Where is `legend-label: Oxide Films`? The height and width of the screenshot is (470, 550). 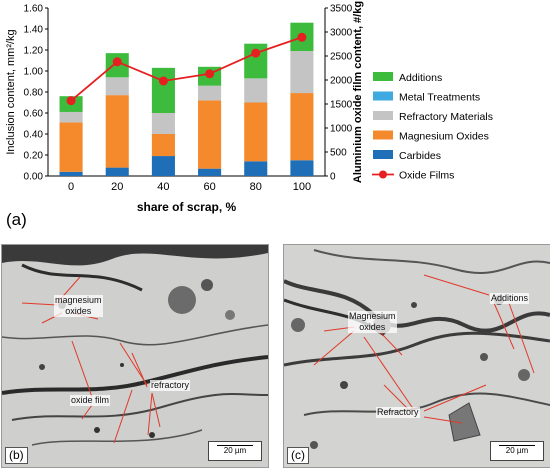 legend-label: Oxide Films is located at coordinates (426, 176).